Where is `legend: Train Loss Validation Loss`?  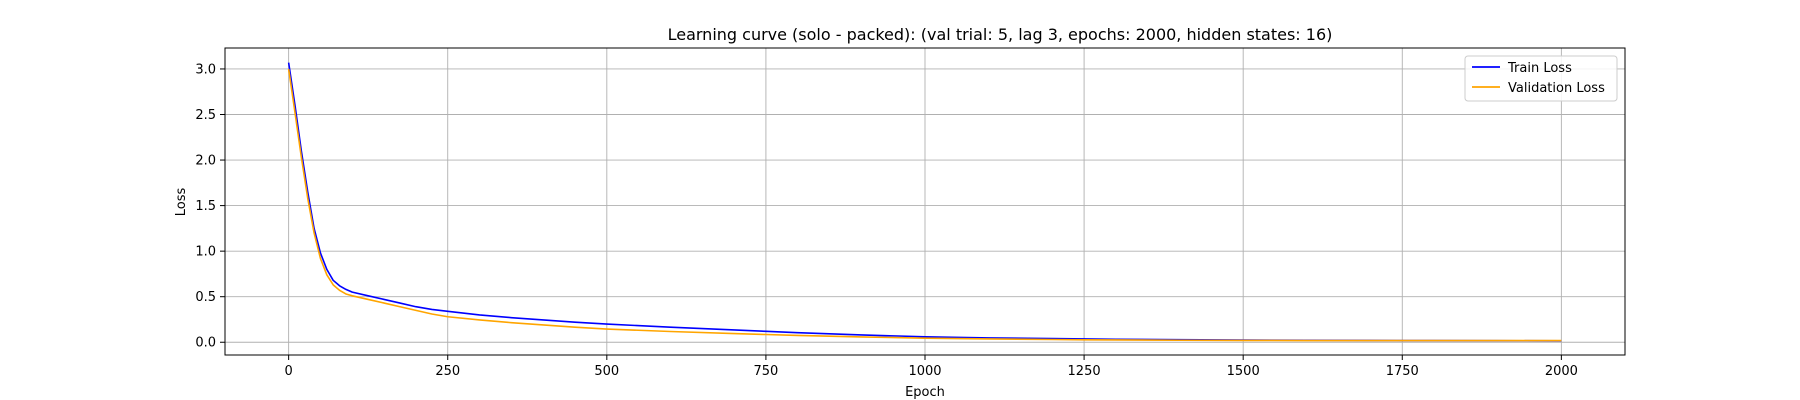
legend: Train Loss Validation Loss is located at coordinates (1541, 78).